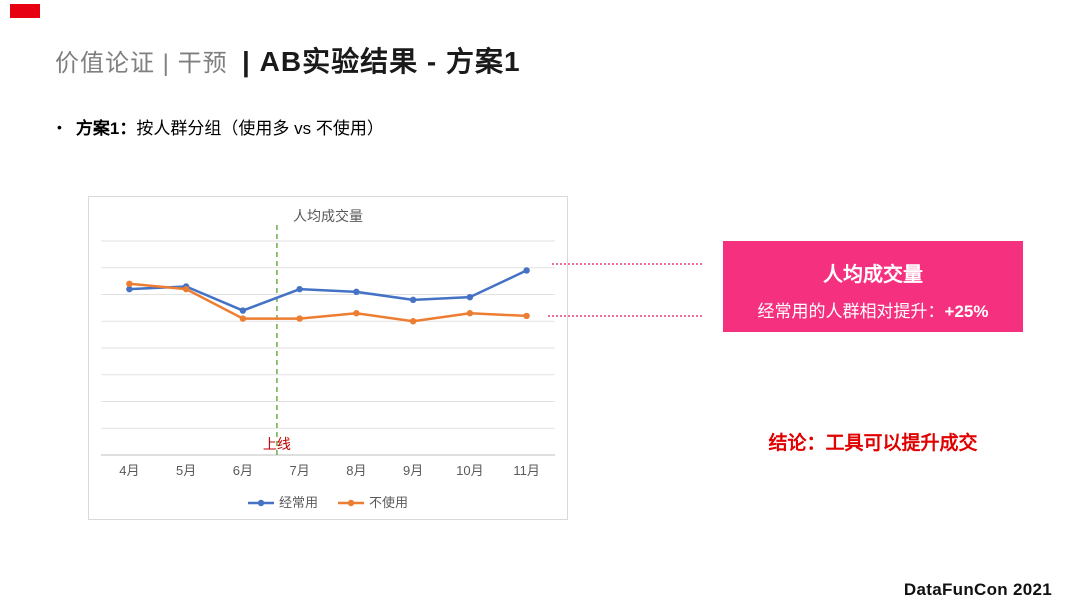 The image size is (1080, 608). What do you see at coordinates (873, 443) in the screenshot?
I see `conclusion-text: 结论：工具可以提升成交` at bounding box center [873, 443].